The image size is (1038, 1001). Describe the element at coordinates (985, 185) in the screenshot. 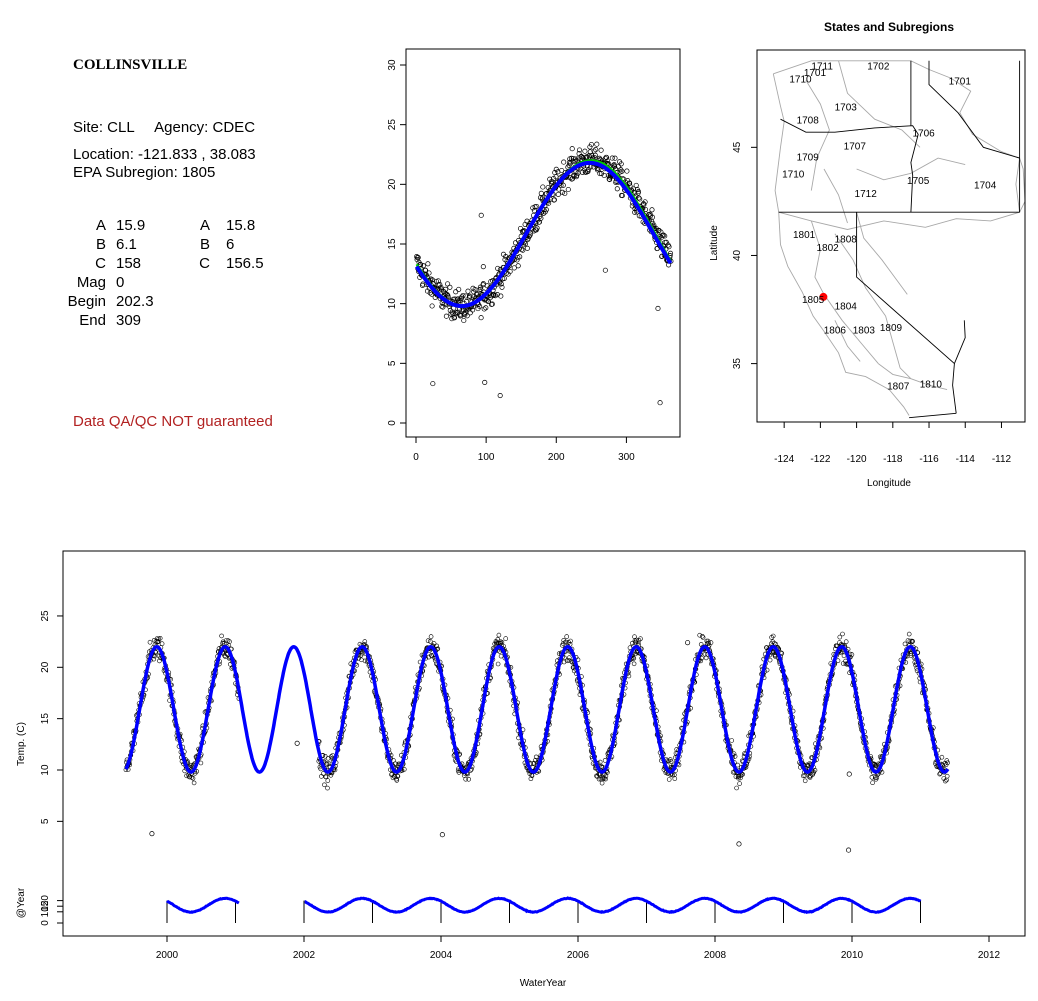

I see `region-label: 1704` at that location.